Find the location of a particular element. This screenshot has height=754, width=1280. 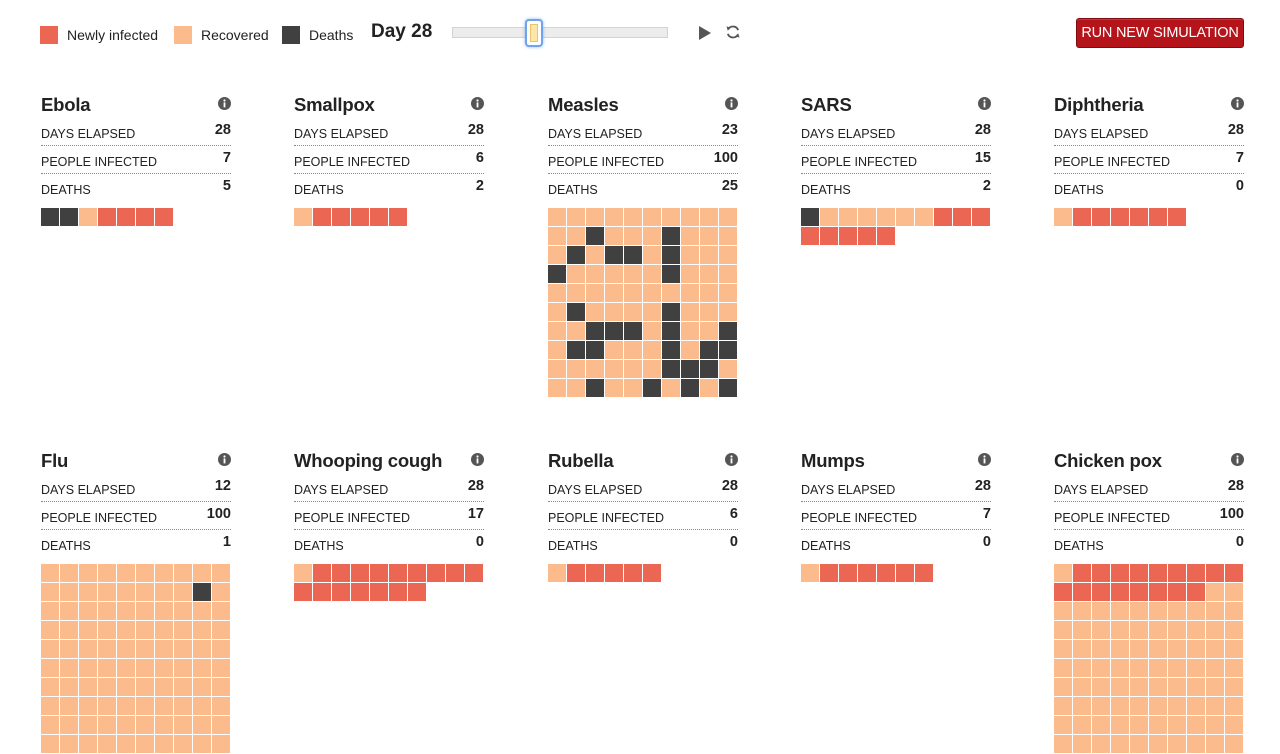

stat-label: DEATHS is located at coordinates (66, 546).